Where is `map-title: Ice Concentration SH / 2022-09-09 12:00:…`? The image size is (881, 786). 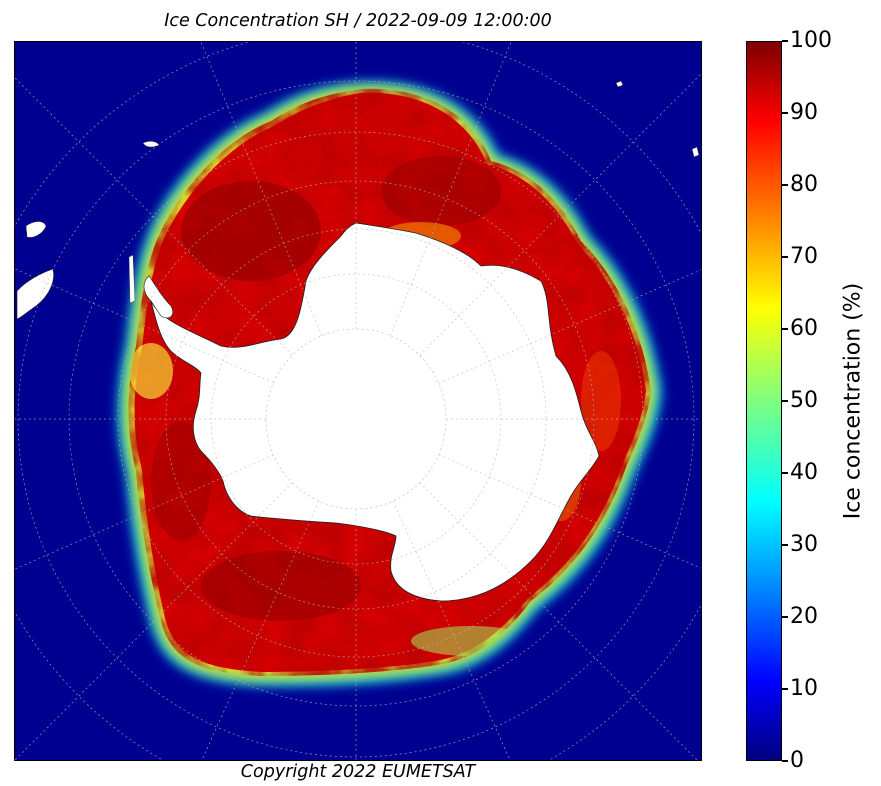
map-title: Ice Concentration SH / 2022-09-09 12:00:… is located at coordinates (358, 21).